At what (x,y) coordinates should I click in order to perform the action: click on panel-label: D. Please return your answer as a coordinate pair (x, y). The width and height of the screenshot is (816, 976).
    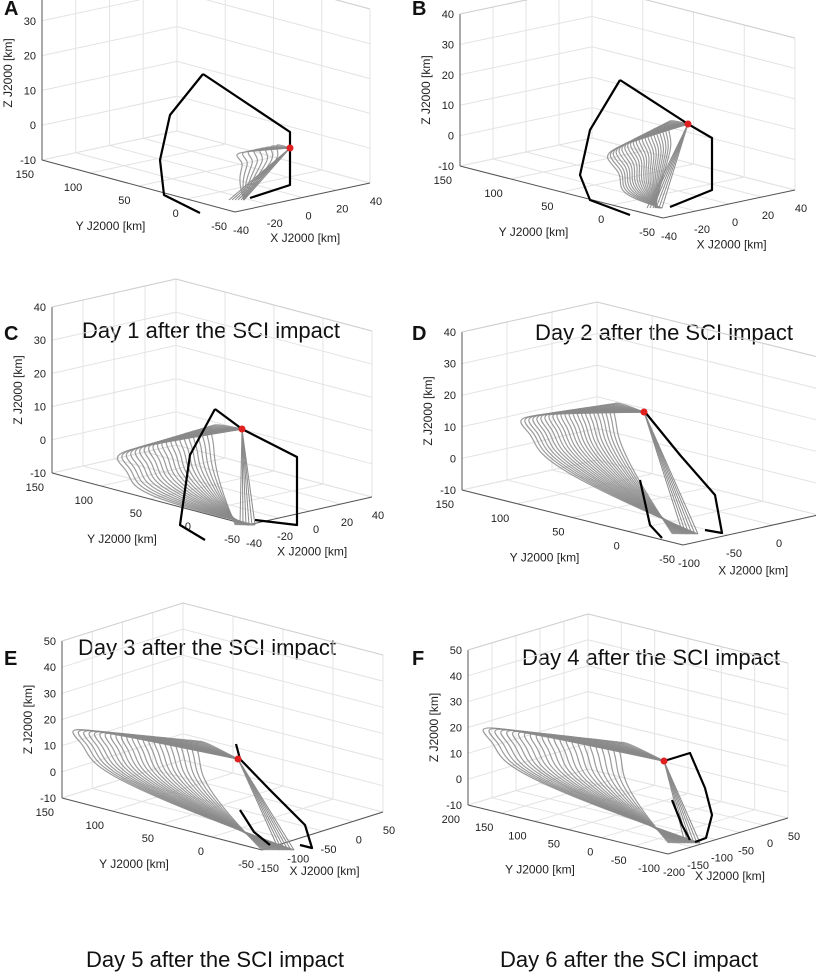
    Looking at the image, I should click on (419, 334).